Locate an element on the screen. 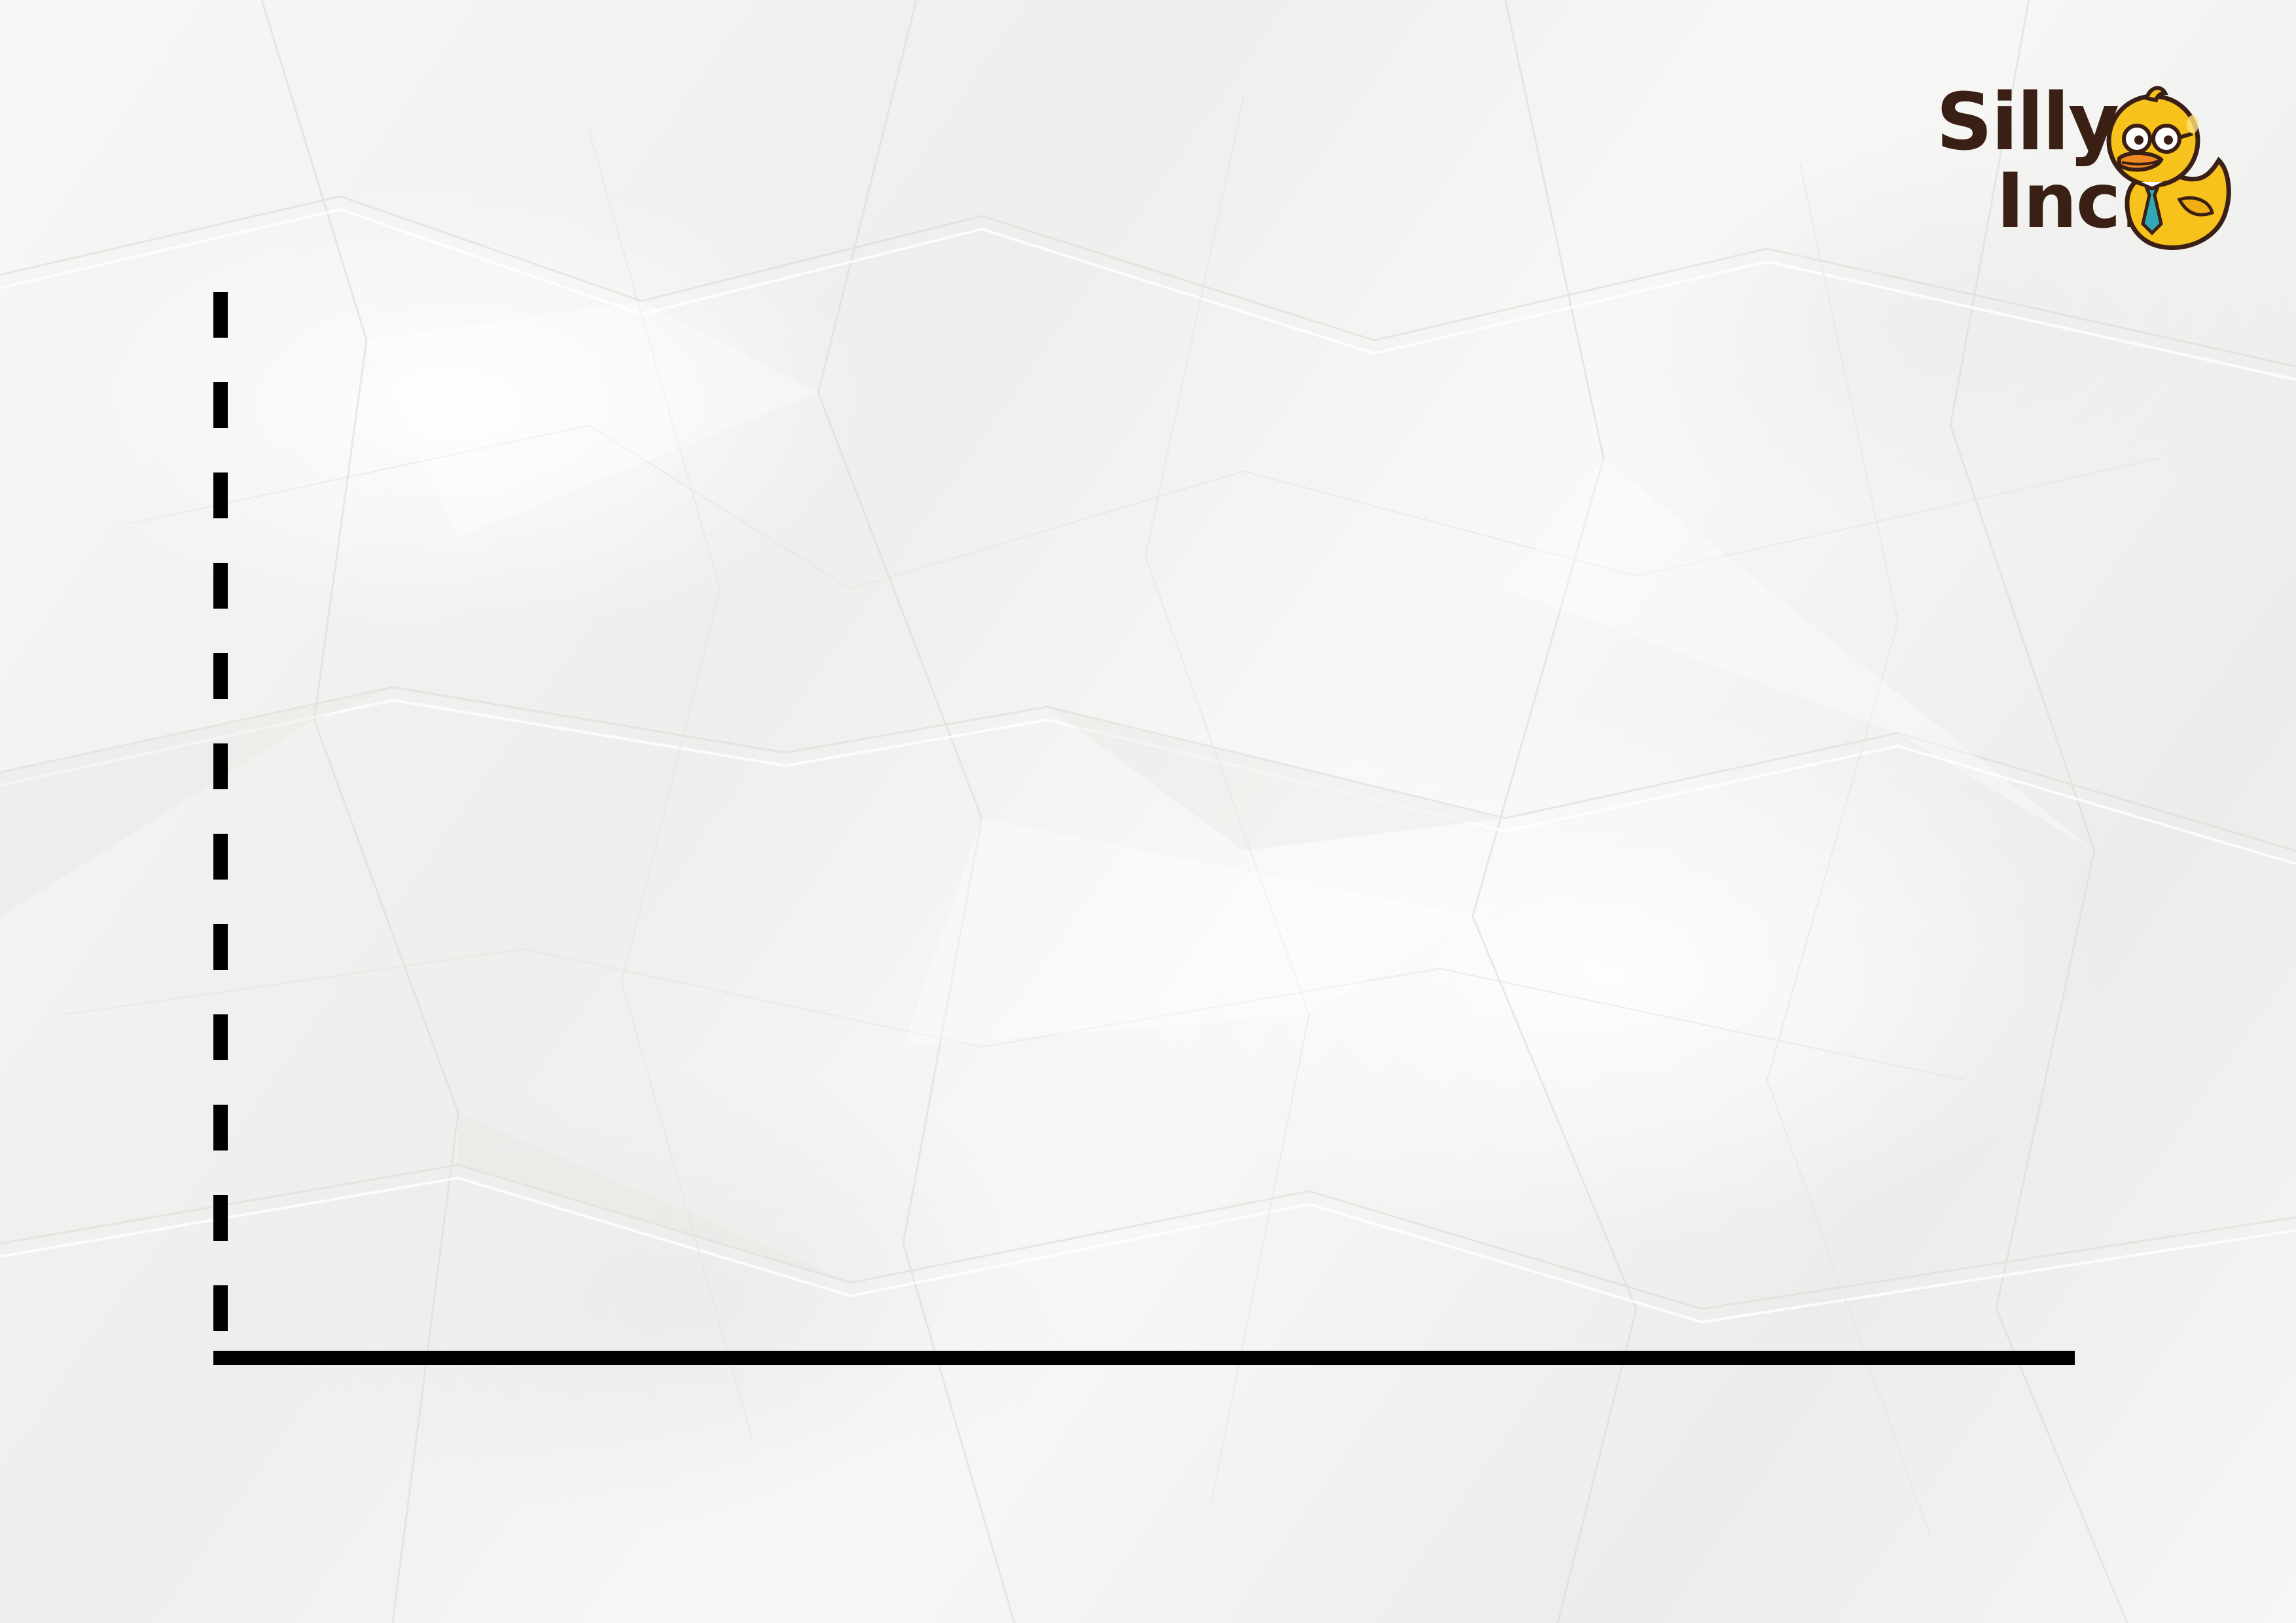 Image resolution: width=2296 pixels, height=1623 pixels. silly-inc-logo: Silly Inc. is located at coordinates (2091, 171).